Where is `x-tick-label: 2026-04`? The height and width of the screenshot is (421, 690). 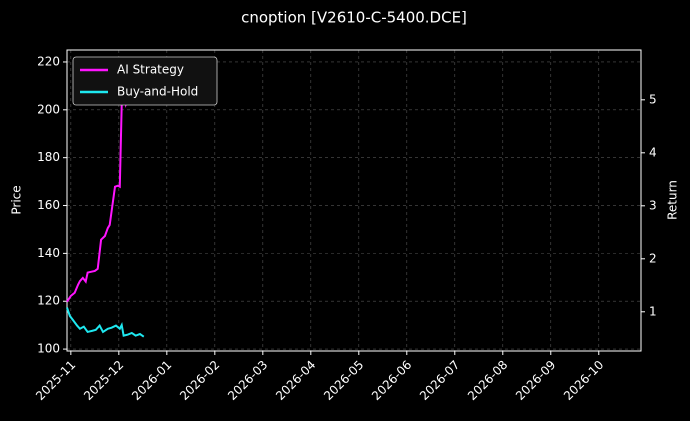
x-tick-label: 2026-04 is located at coordinates (295, 380).